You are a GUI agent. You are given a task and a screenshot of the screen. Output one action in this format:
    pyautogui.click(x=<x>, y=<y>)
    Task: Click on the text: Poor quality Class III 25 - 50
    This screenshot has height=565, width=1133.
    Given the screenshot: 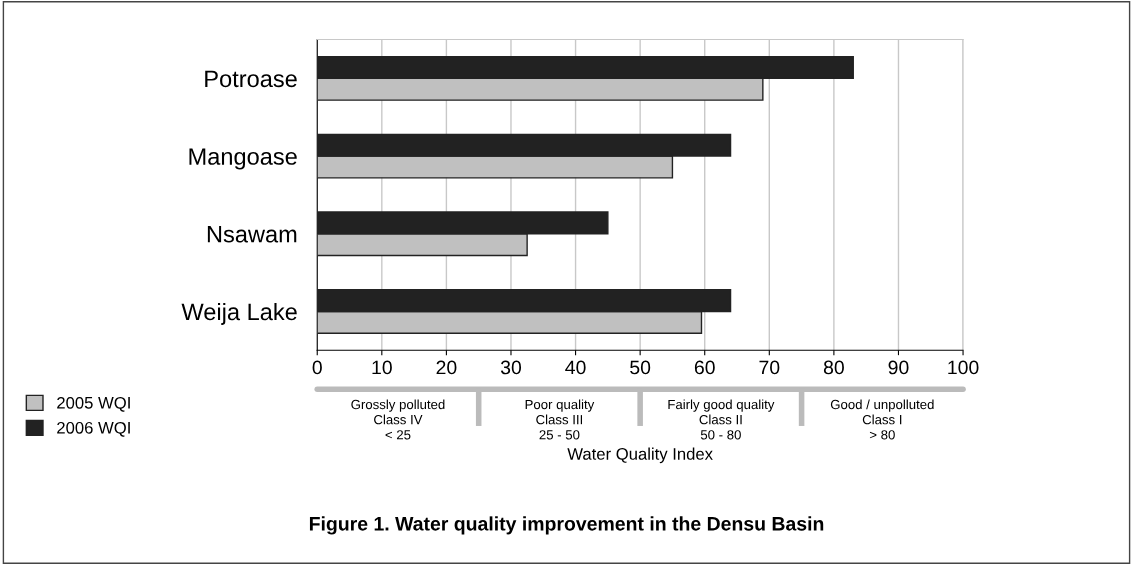 What is the action you would take?
    pyautogui.click(x=560, y=419)
    